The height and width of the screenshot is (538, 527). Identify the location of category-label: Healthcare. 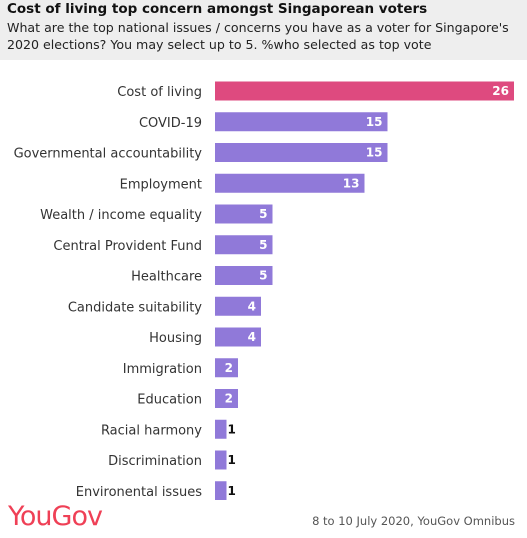
(166, 277).